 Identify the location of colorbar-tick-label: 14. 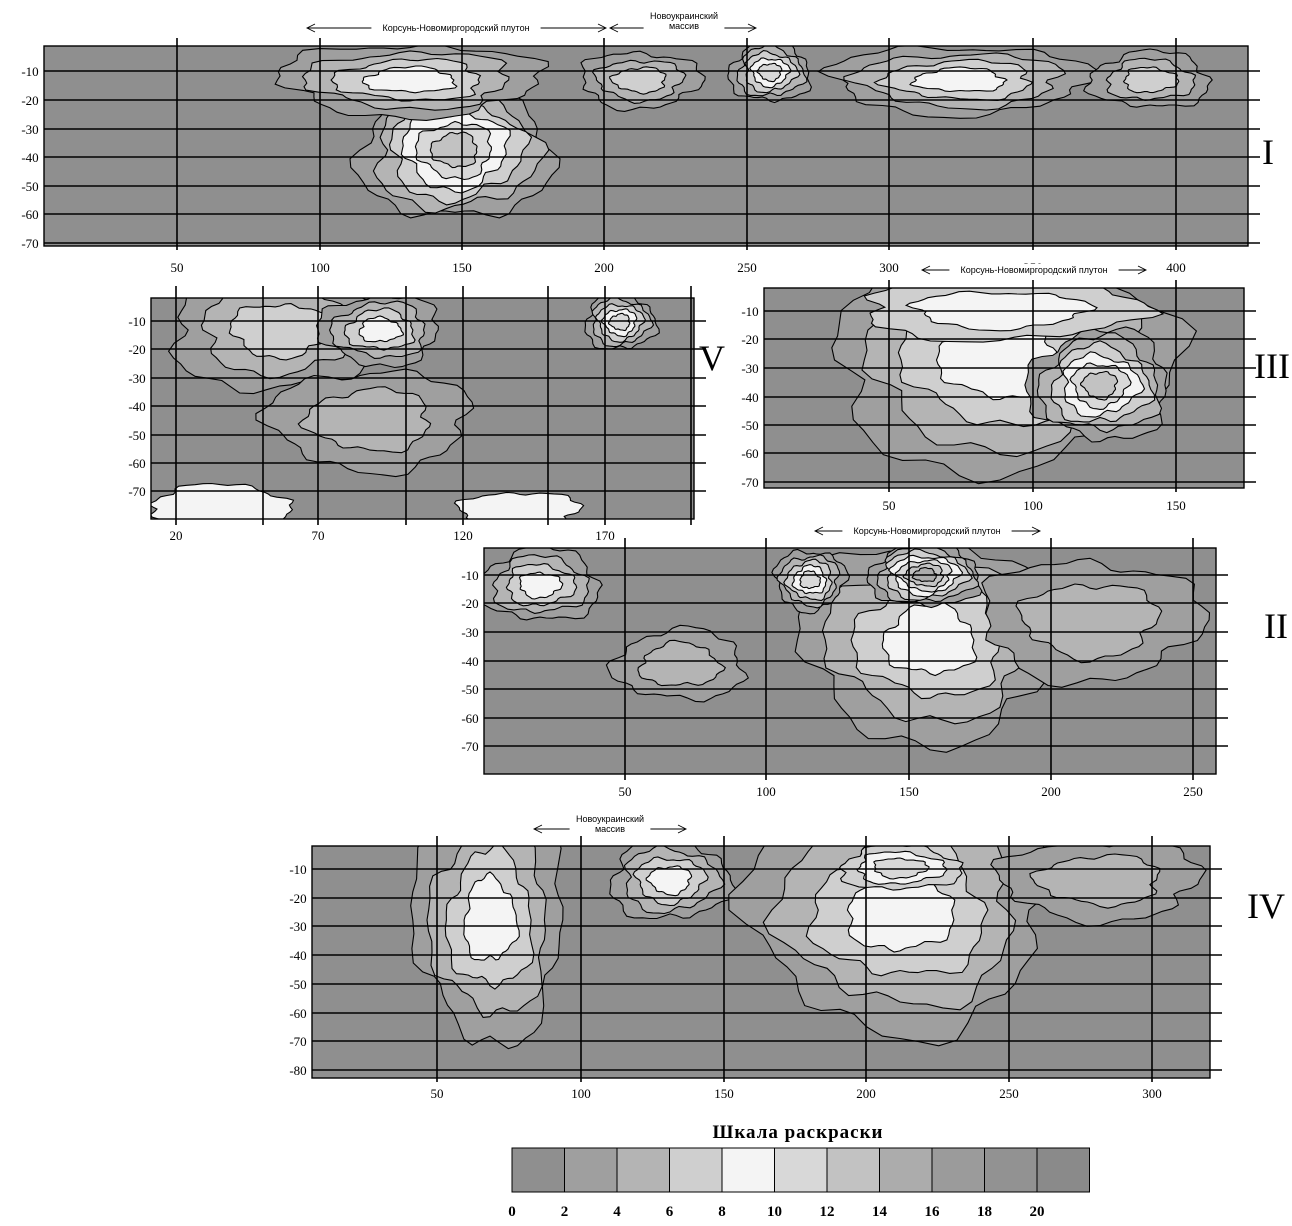
(880, 1212).